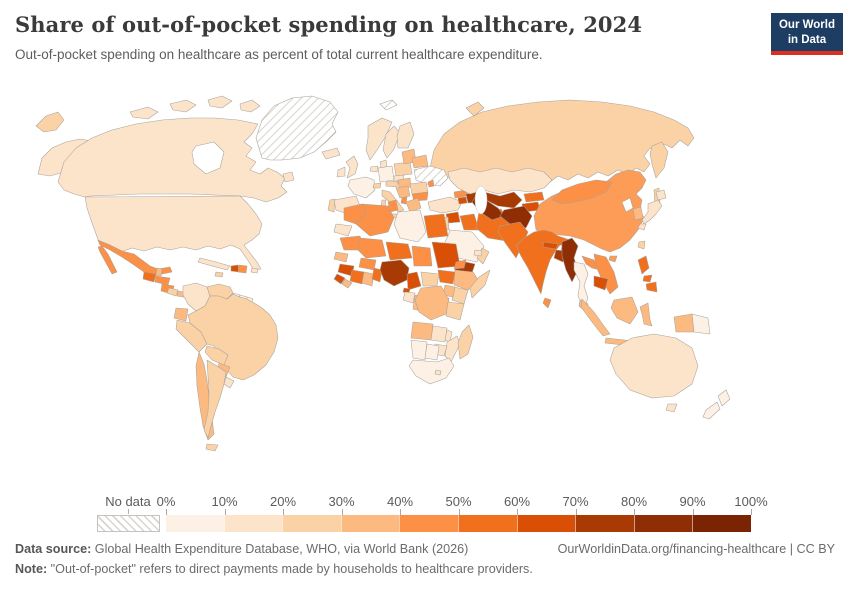 The height and width of the screenshot is (600, 850). Describe the element at coordinates (297, 128) in the screenshot. I see `map-region-greenland` at that location.